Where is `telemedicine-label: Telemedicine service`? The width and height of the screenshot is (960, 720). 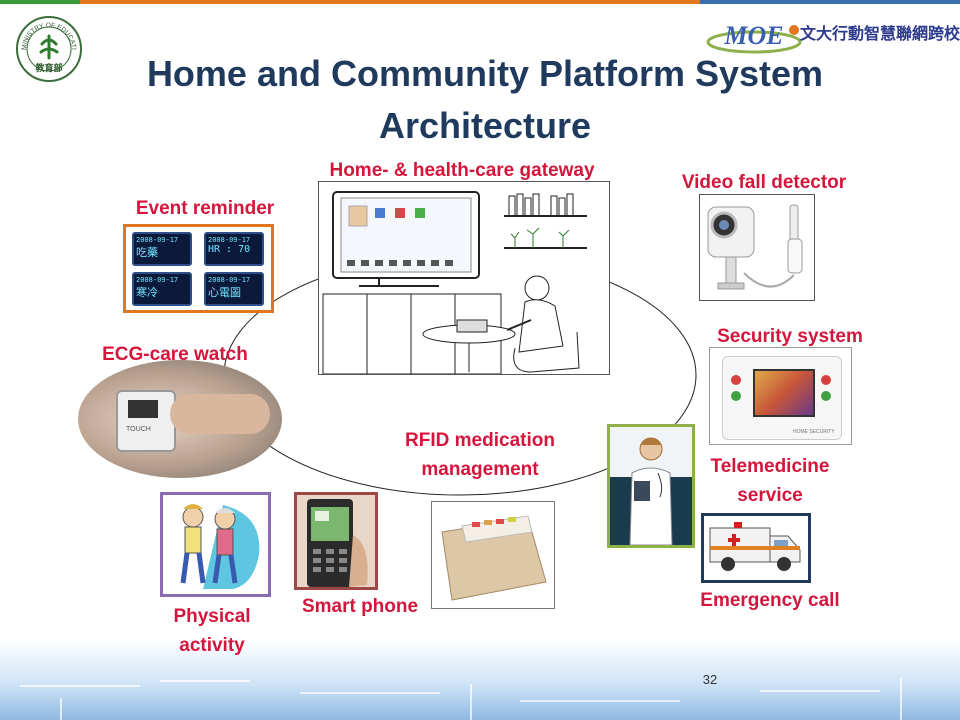 telemedicine-label: Telemedicine service is located at coordinates (770, 481).